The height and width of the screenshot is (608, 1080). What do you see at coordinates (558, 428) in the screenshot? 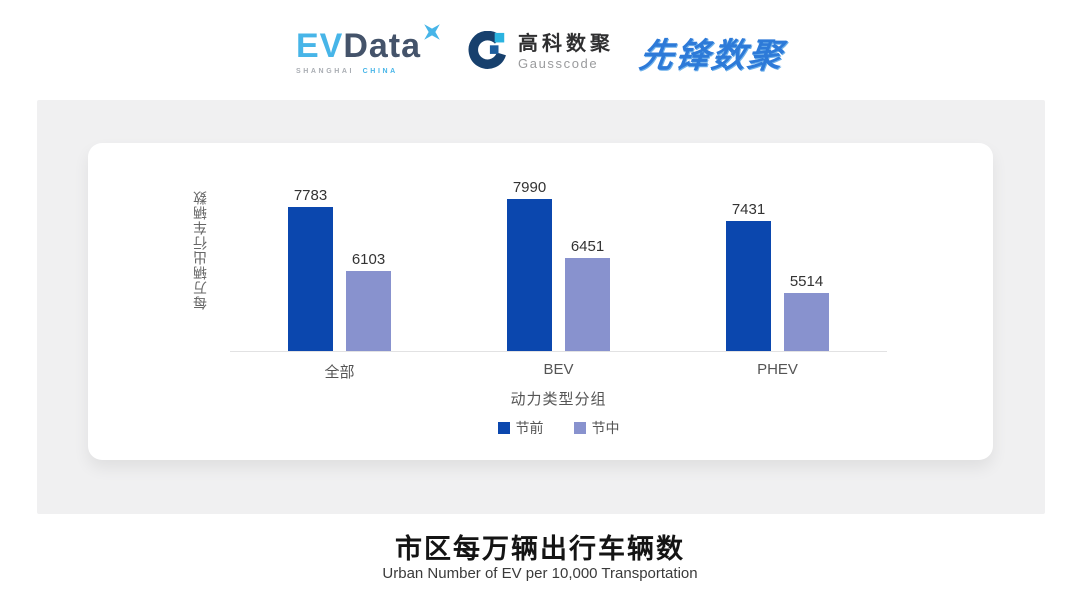
I see `legend: 节前 节中` at bounding box center [558, 428].